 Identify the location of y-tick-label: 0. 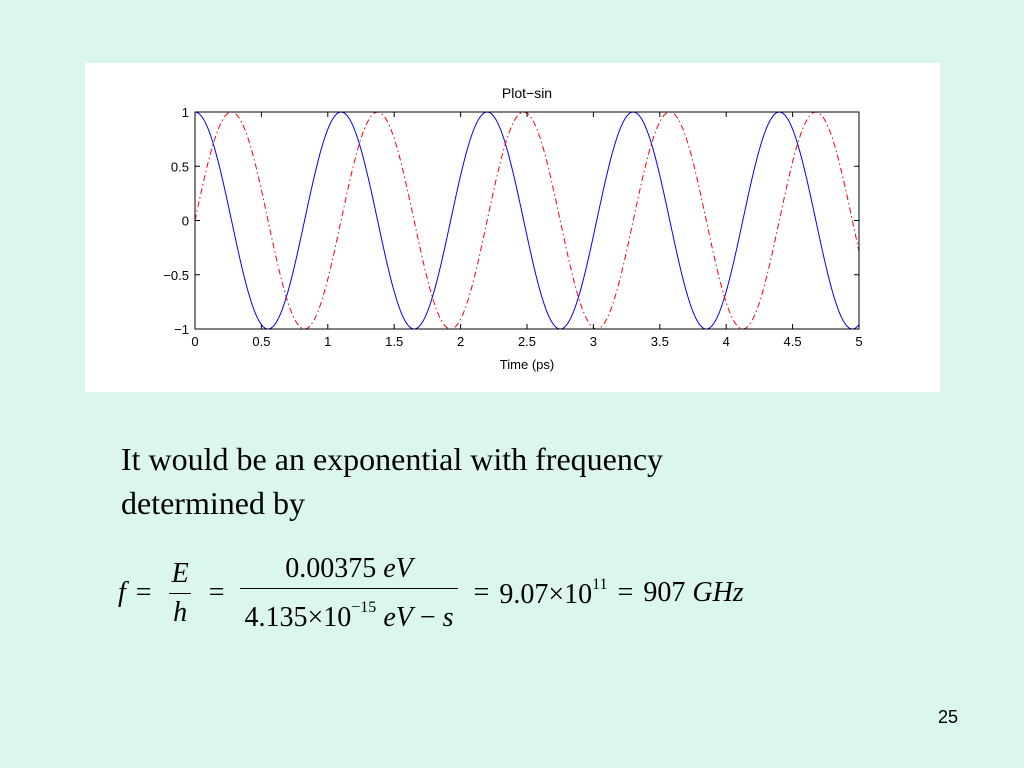
(185, 221).